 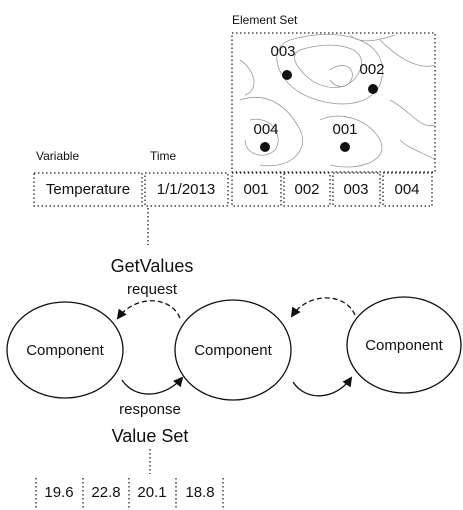 I want to click on element-cell: 002, so click(x=306, y=189).